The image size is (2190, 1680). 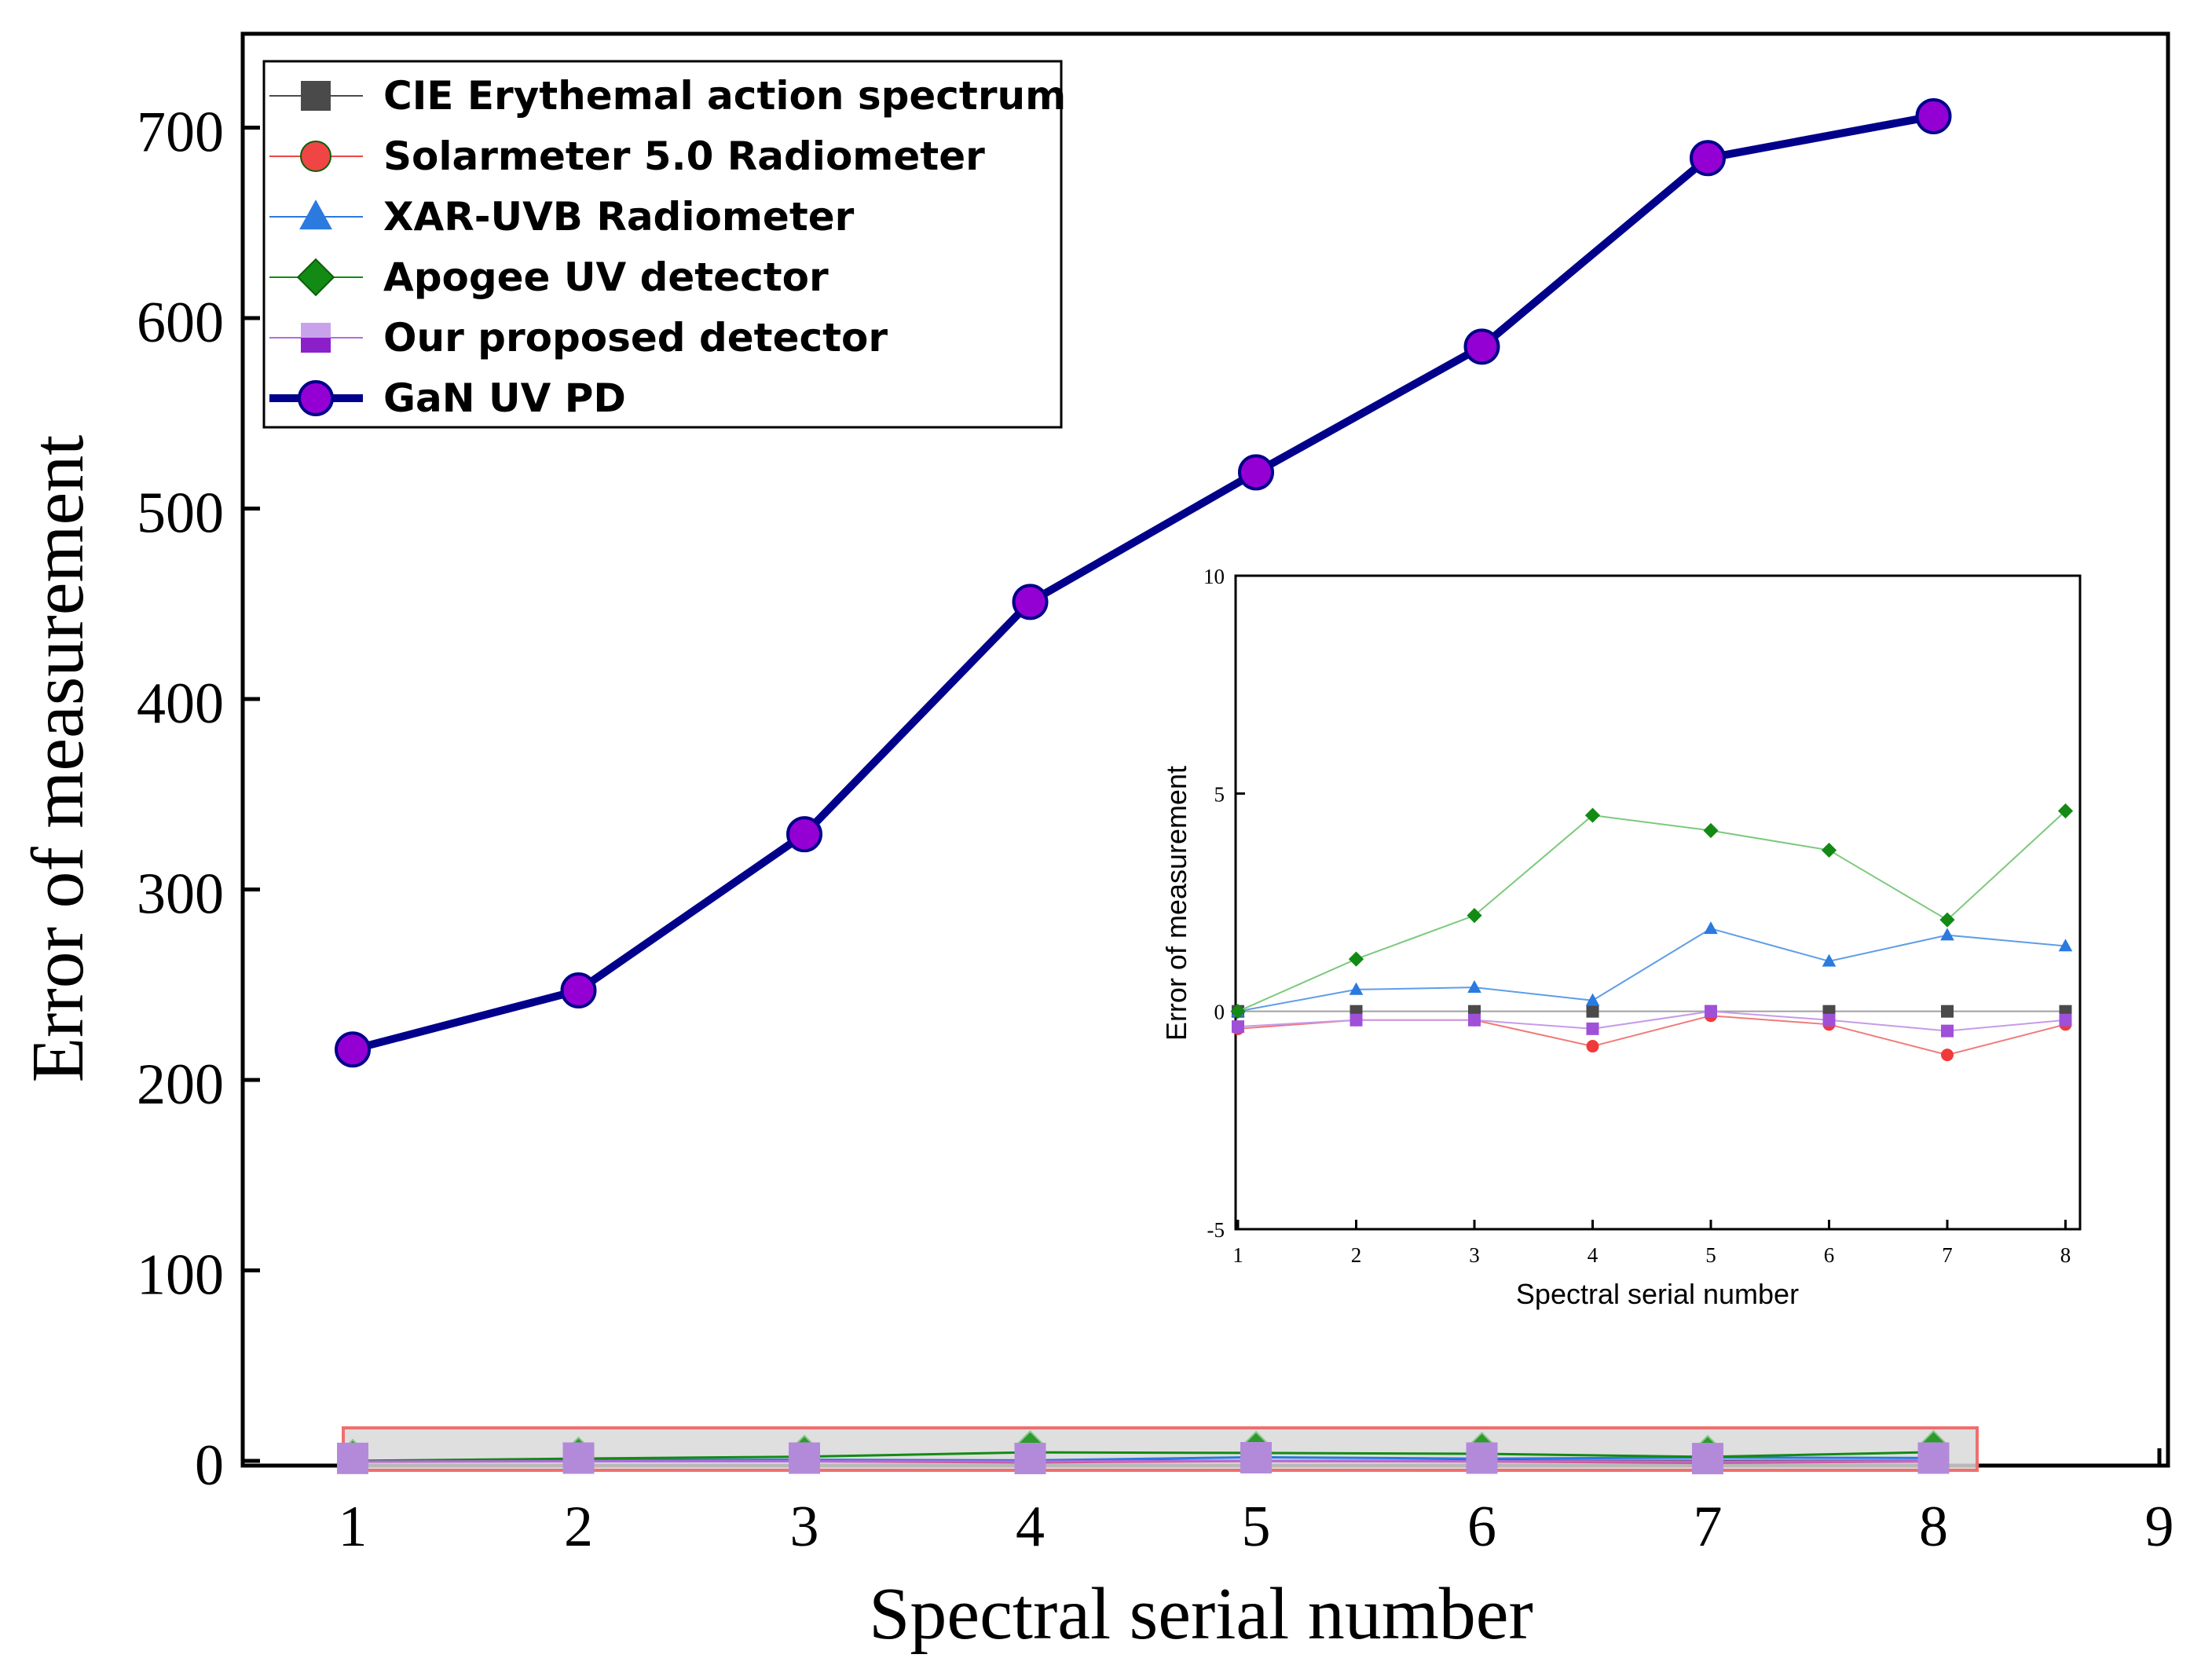 I want to click on x-tick-label-4: 4, so click(x=1030, y=1527).